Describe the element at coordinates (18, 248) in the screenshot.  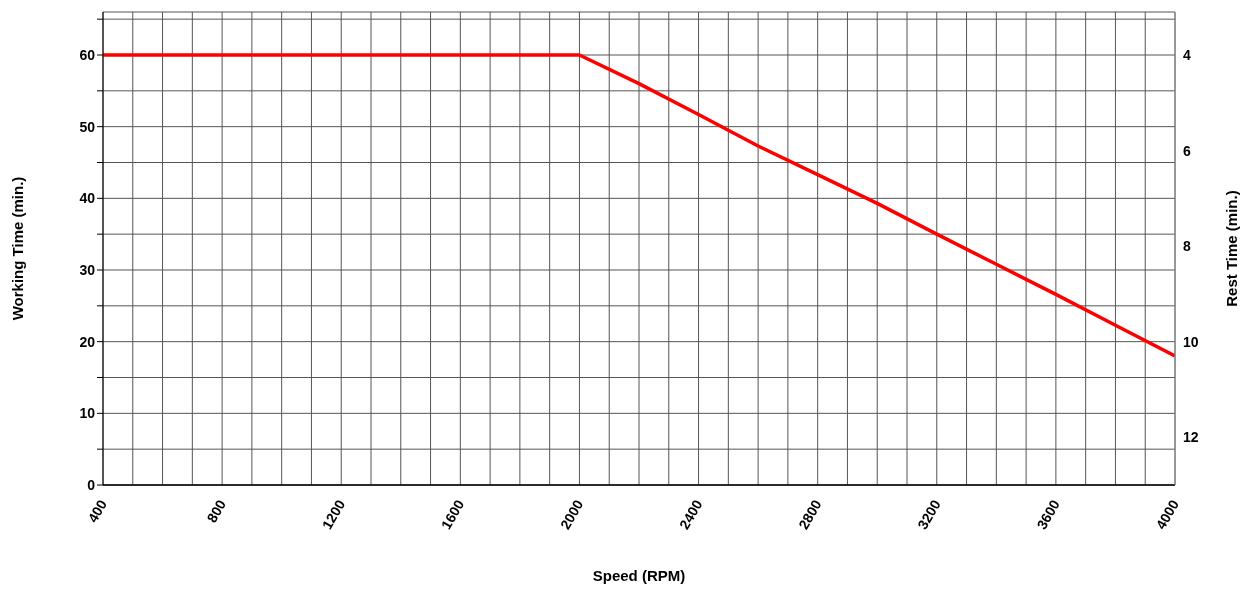
I see `y-axis-title: Working Time (min.)` at that location.